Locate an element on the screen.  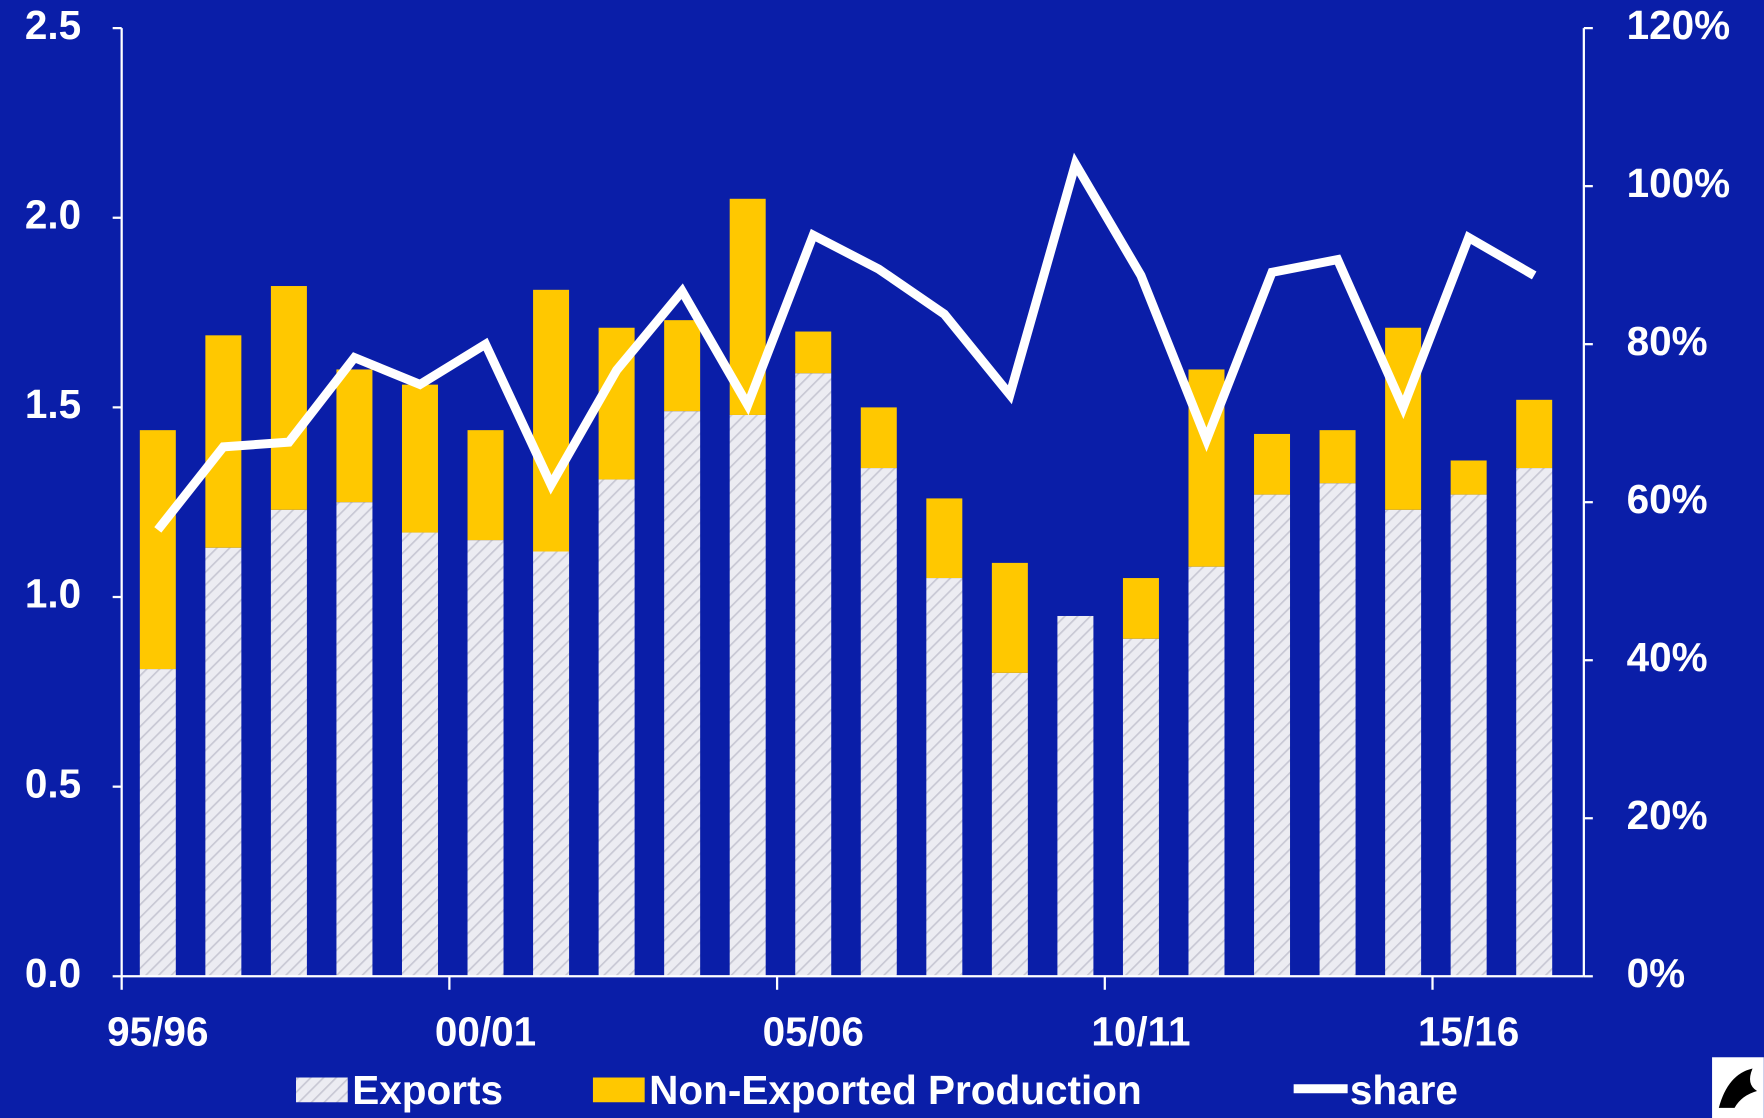
y2-tick-label: 100% is located at coordinates (1679, 183).